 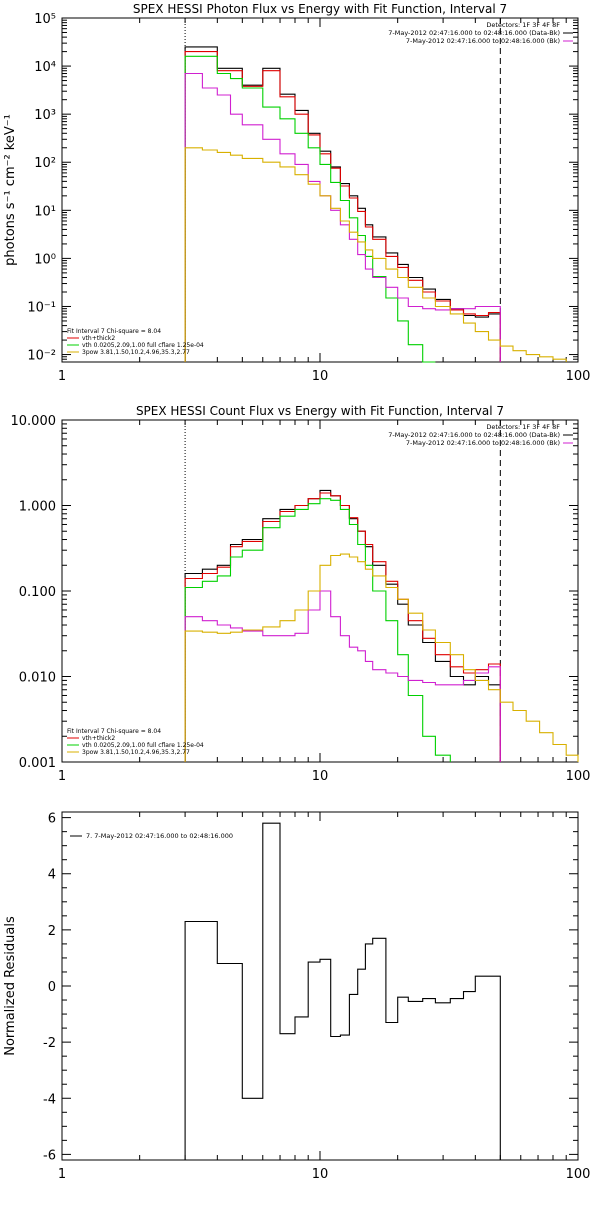 What do you see at coordinates (37, 592) in the screenshot?
I see `y-tick-label: 0.100` at bounding box center [37, 592].